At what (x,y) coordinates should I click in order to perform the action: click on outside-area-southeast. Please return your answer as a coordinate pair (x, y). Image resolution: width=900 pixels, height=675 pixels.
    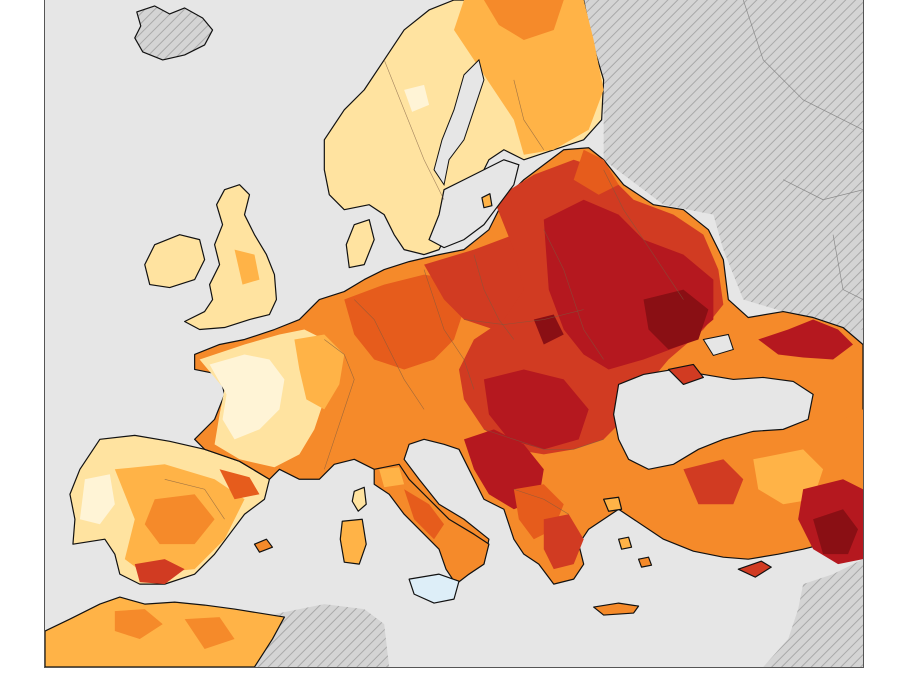
    Looking at the image, I should click on (813, 613).